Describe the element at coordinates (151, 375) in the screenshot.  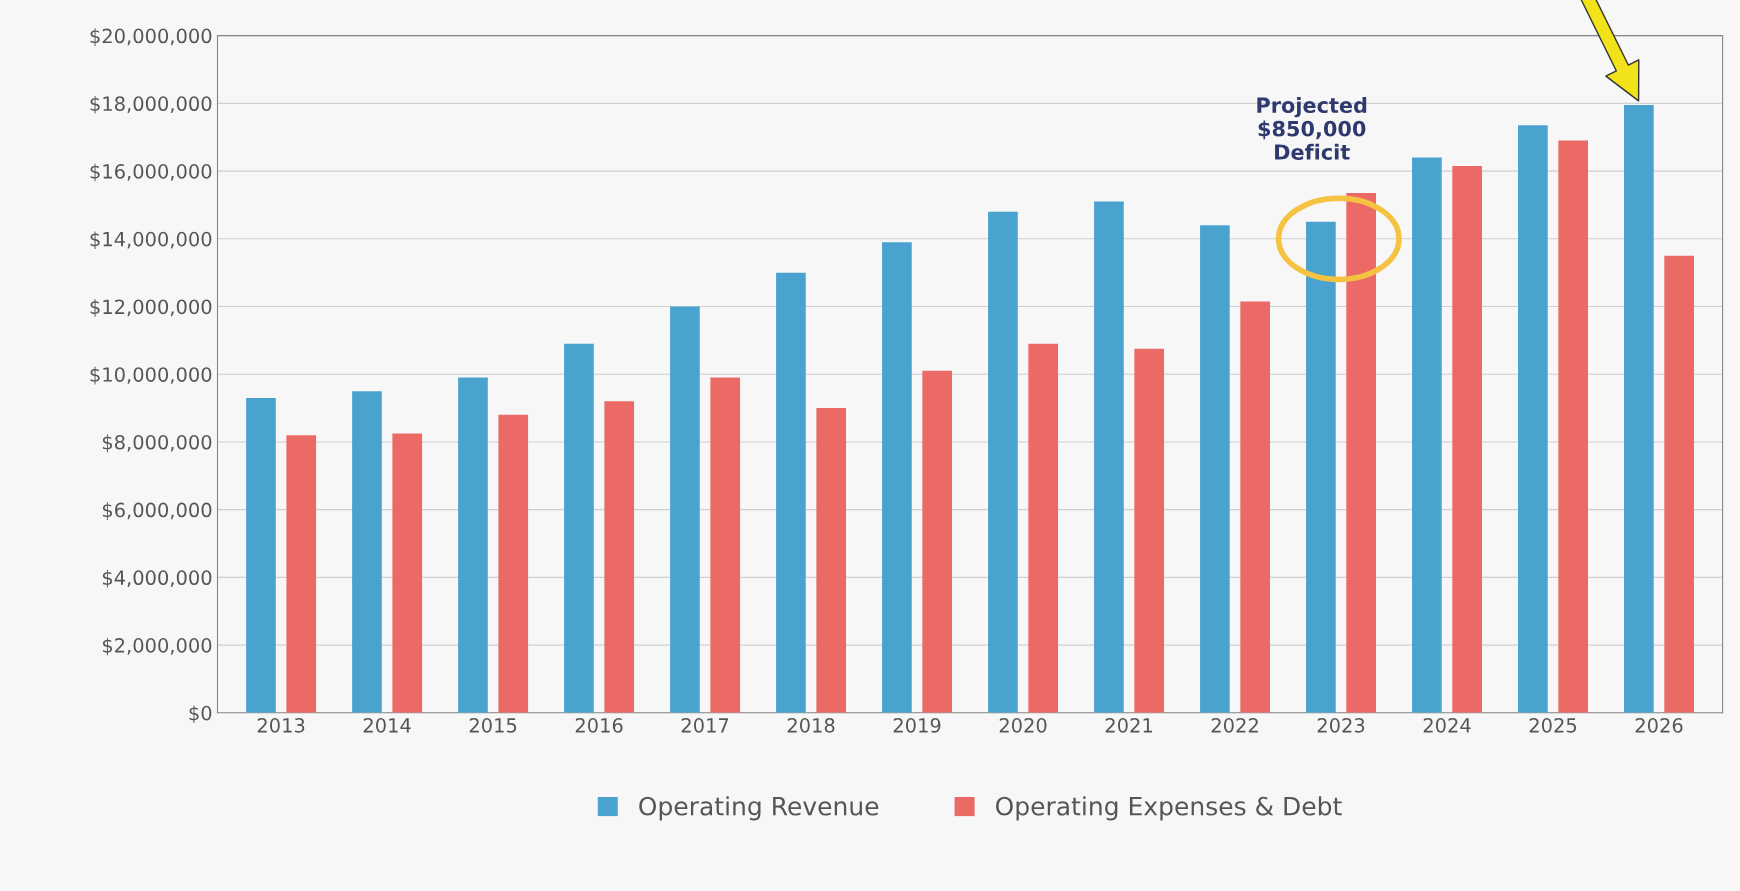
I see `y-tick-label: $10,000,000` at that location.